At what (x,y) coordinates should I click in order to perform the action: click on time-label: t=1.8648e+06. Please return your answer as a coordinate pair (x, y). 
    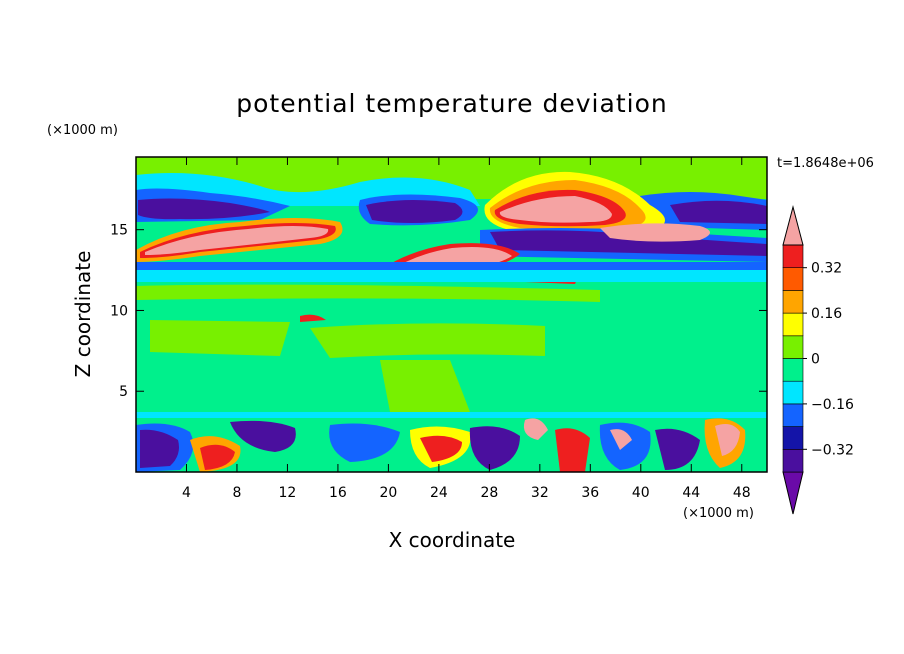
    Looking at the image, I should click on (825, 163).